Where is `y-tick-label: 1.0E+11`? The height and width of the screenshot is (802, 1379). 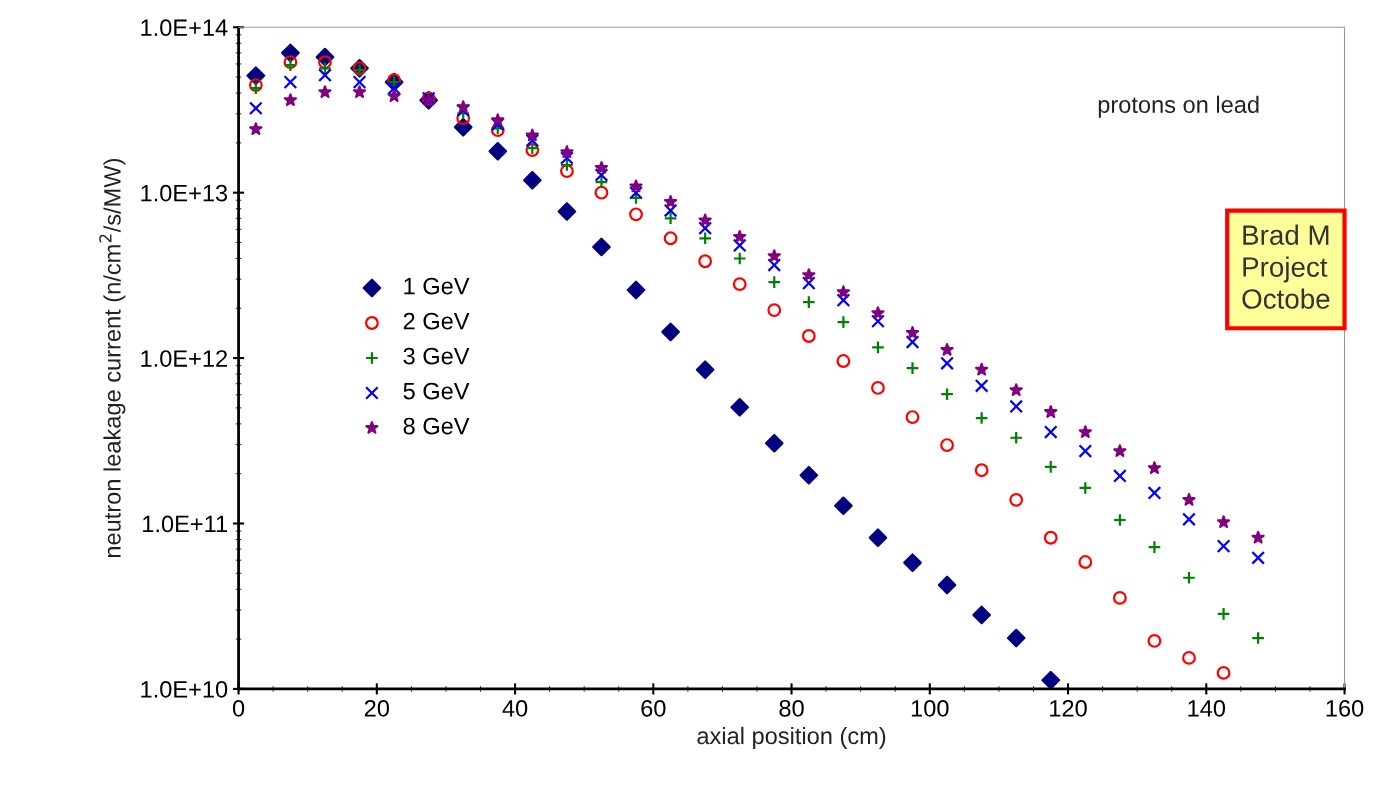
y-tick-label: 1.0E+11 is located at coordinates (185, 524).